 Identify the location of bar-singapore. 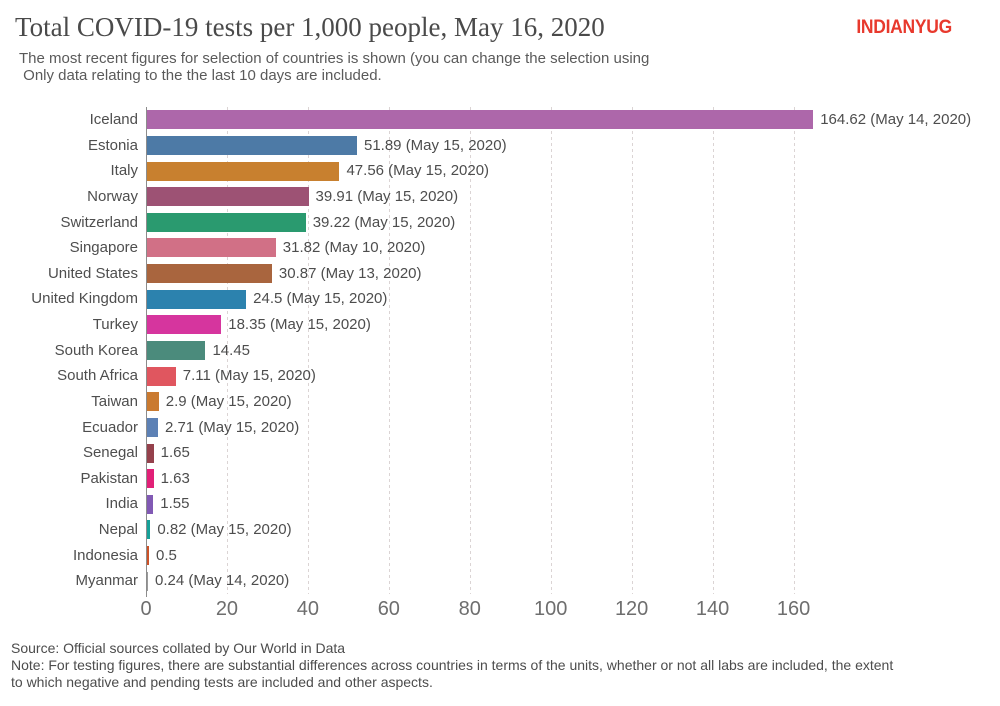
(211, 248).